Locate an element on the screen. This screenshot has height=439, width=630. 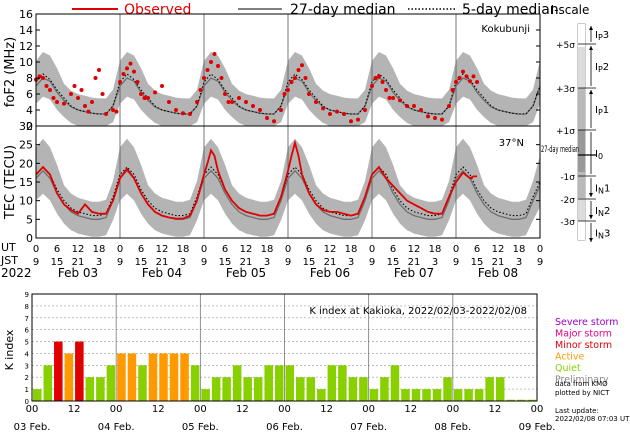
iscale-class-ip1: IP1 is located at coordinates (602, 111).